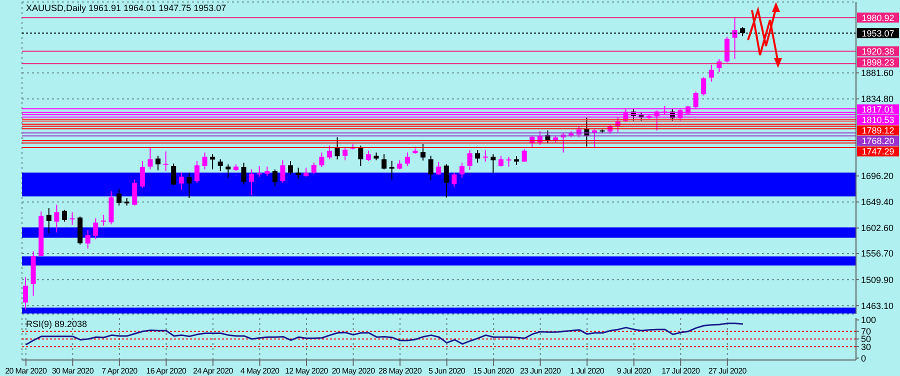 The image size is (900, 376). I want to click on y-tick-label: 1696.20, so click(877, 176).